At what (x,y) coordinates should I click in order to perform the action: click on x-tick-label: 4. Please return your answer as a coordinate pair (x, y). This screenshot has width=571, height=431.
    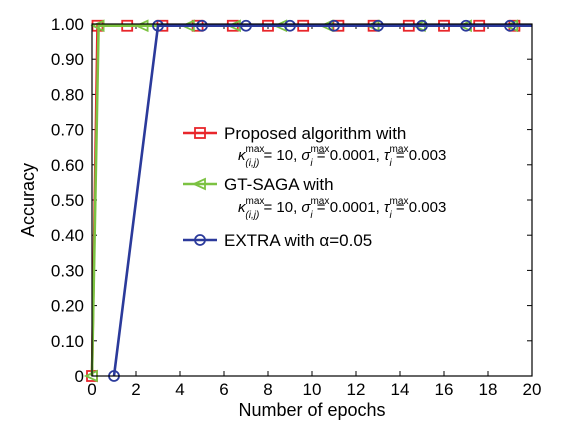
    Looking at the image, I should click on (179, 389).